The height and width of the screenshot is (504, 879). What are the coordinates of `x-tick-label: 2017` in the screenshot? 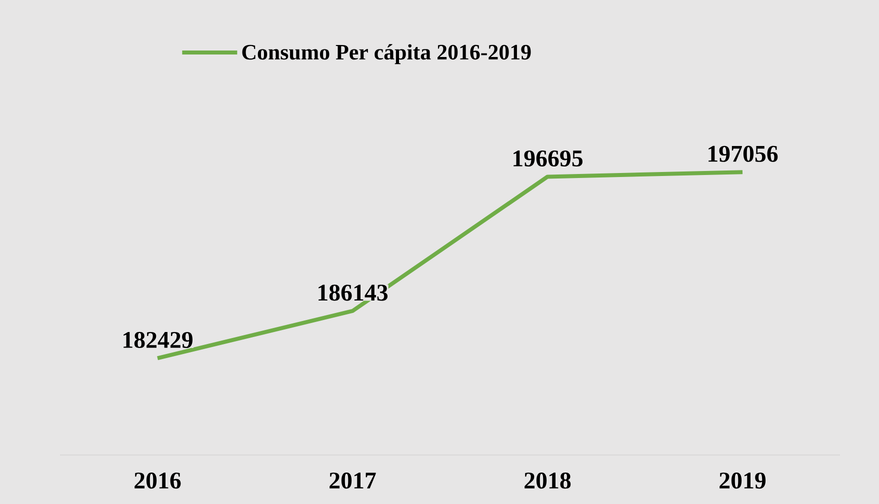 It's located at (353, 480).